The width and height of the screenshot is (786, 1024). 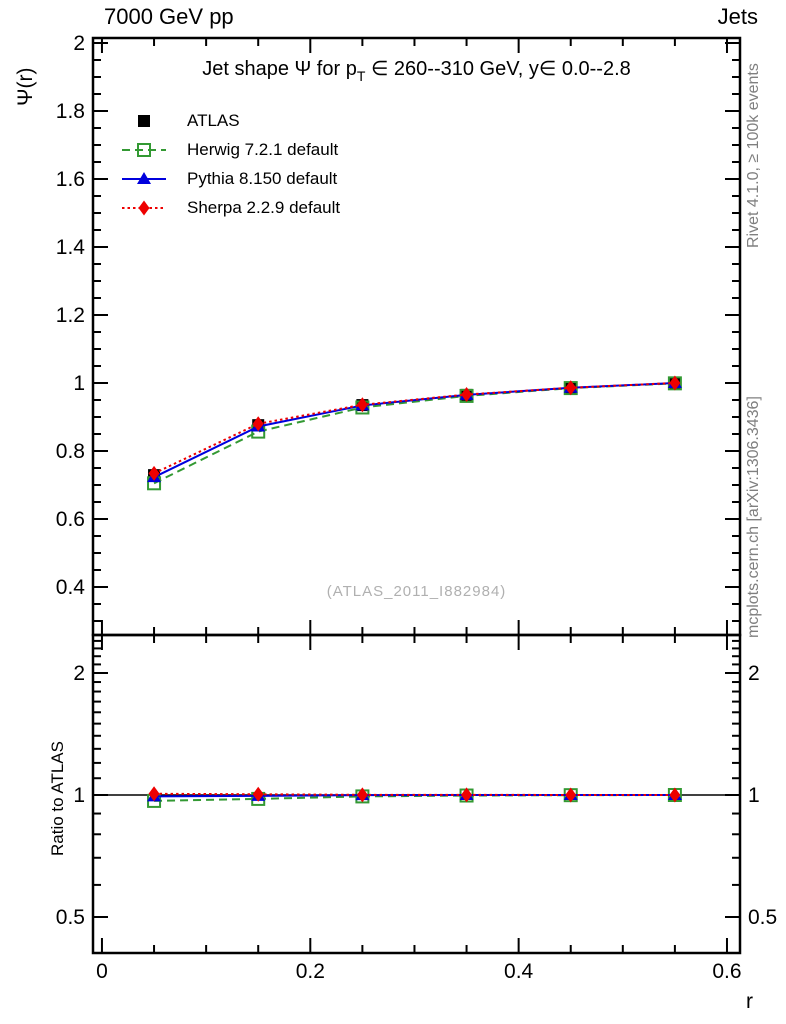 What do you see at coordinates (169, 16) in the screenshot?
I see `beam-energy-label: 7000 GeV pp` at bounding box center [169, 16].